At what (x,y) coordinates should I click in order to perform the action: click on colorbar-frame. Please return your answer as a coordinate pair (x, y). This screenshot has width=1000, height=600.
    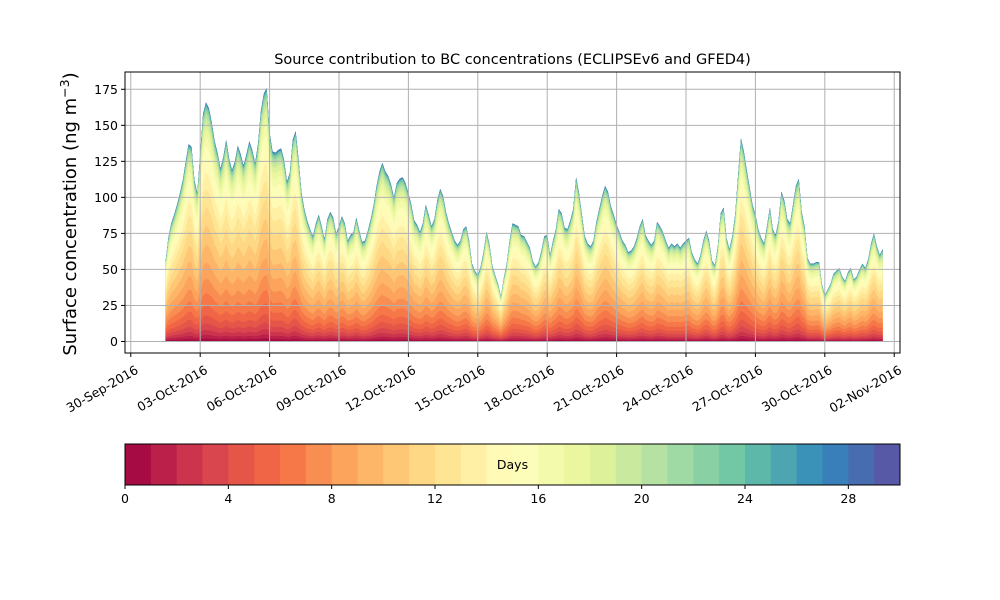
    Looking at the image, I should click on (512, 464).